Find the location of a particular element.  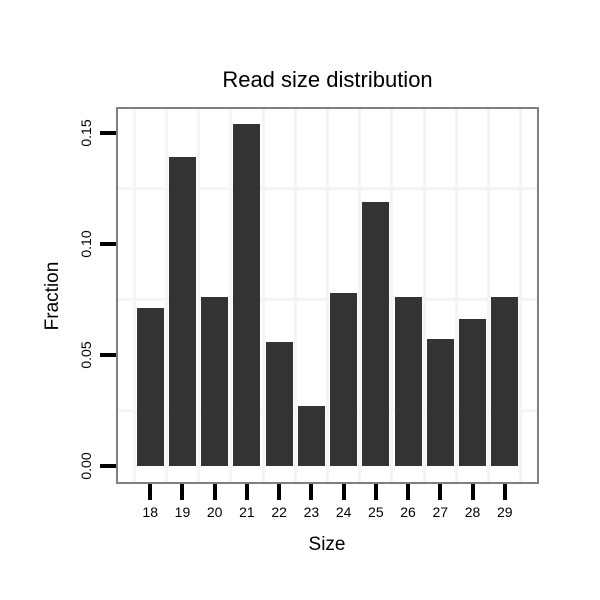

y-tick-0.15 is located at coordinates (108, 133).